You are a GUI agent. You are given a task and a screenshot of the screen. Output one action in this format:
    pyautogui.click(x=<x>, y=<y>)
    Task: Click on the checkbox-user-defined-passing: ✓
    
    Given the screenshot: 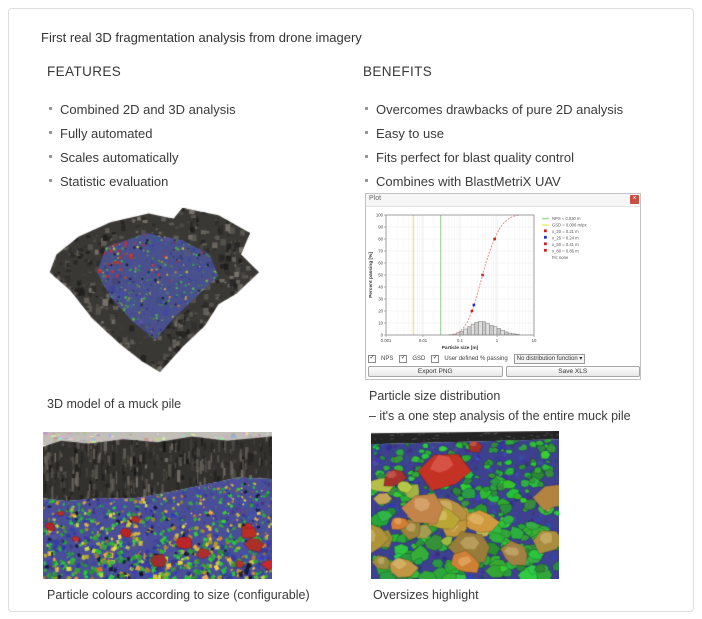 What is the action you would take?
    pyautogui.click(x=435, y=359)
    